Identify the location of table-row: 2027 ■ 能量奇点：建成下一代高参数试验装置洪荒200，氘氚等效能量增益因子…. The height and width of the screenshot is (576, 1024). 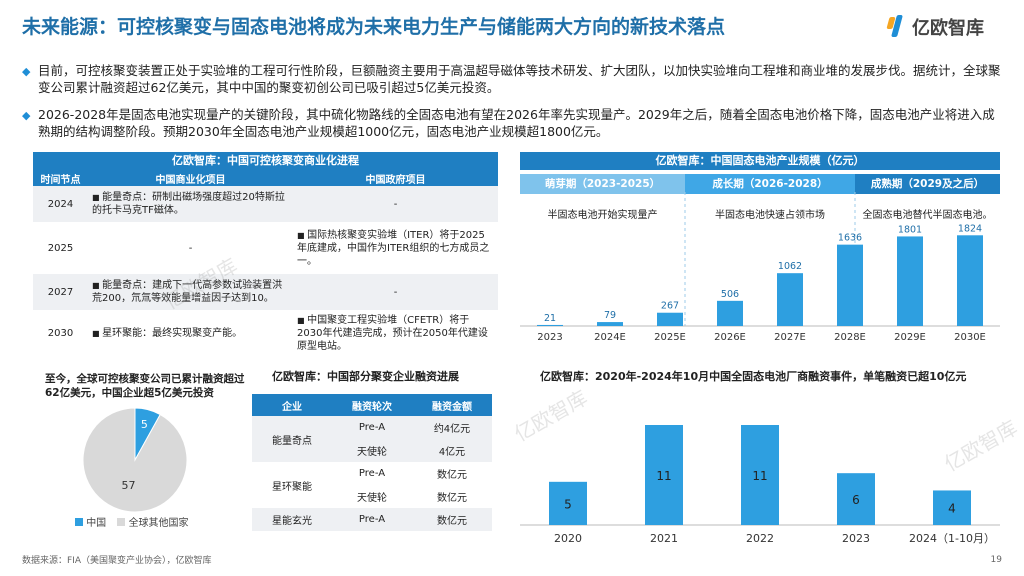
(265, 292).